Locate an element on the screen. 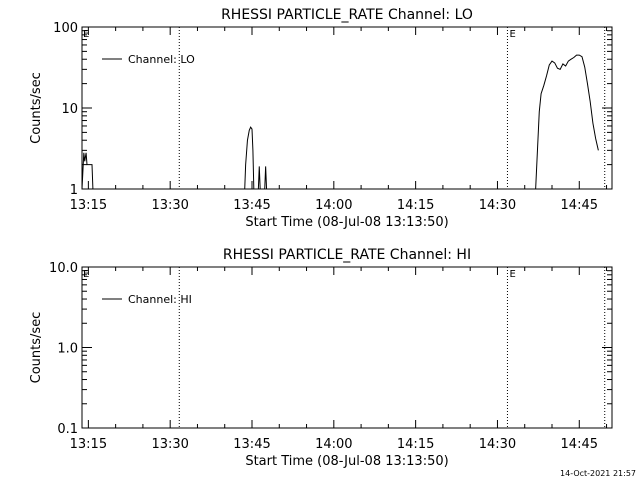 Image resolution: width=640 pixels, height=480 pixels. chart-title: RHESSI PARTICLE_RATE Channel: HI is located at coordinates (347, 255).